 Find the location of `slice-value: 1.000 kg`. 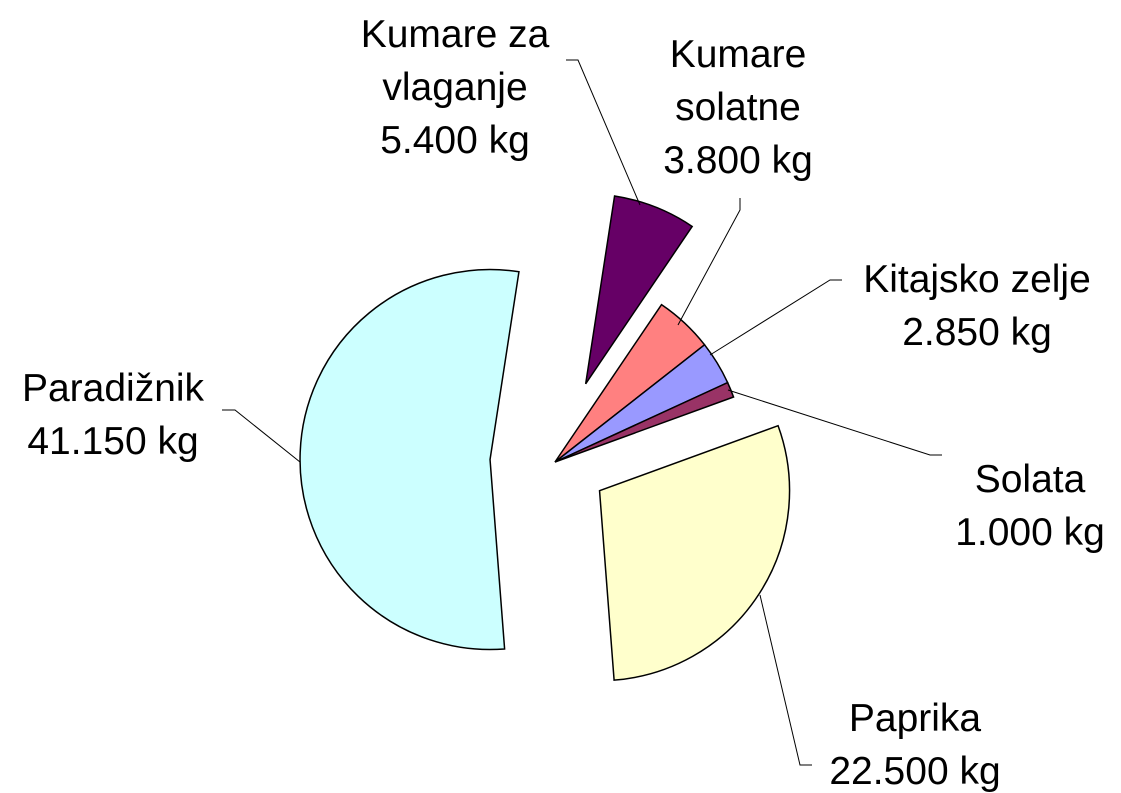

slice-value: 1.000 kg is located at coordinates (1030, 532).